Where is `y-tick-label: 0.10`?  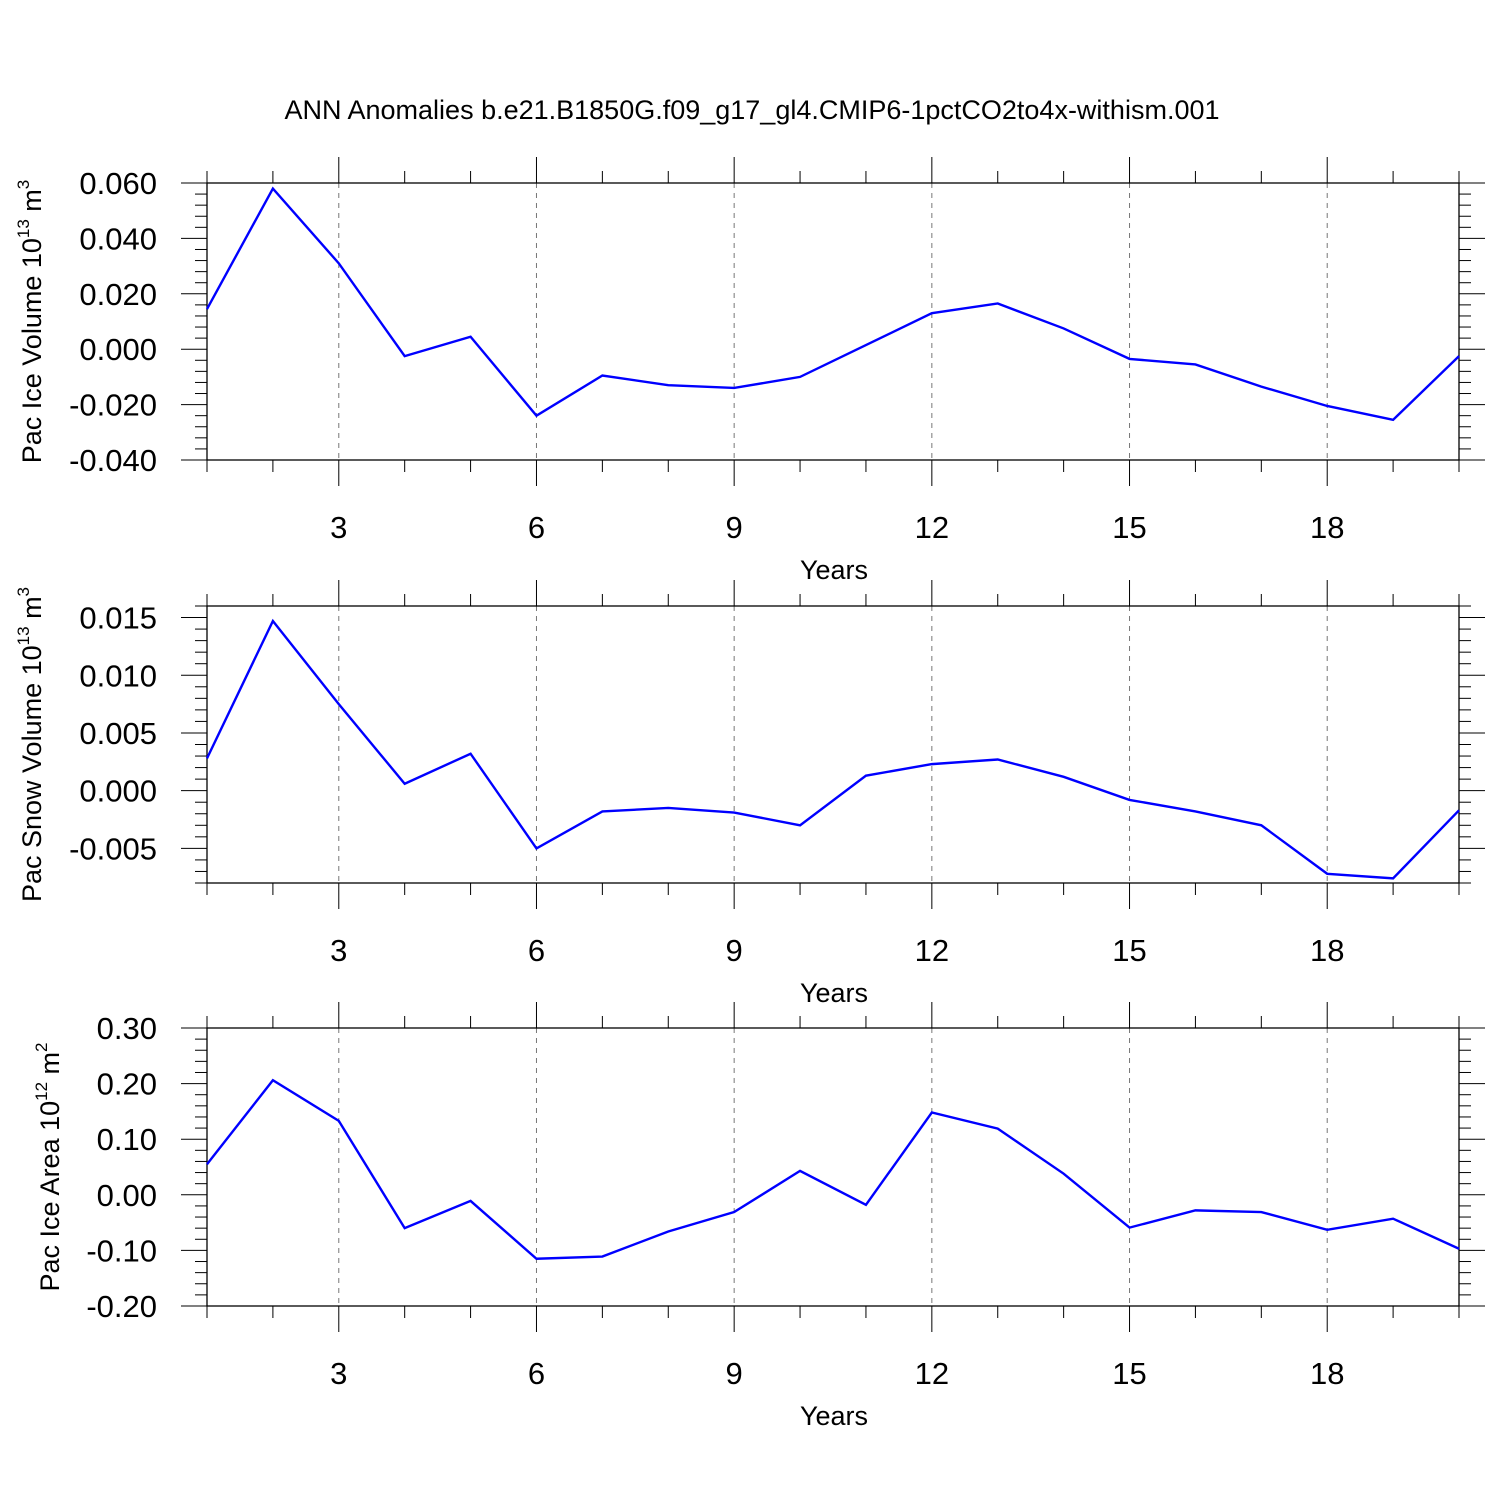
y-tick-label: 0.10 is located at coordinates (127, 1139).